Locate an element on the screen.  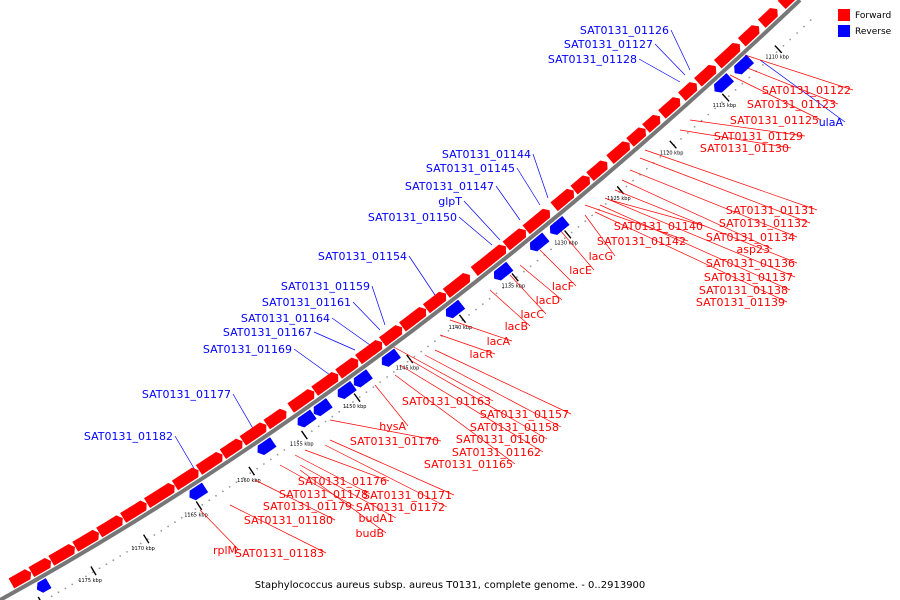
forward-gene-label: SAT0131_01176 is located at coordinates (342, 481).